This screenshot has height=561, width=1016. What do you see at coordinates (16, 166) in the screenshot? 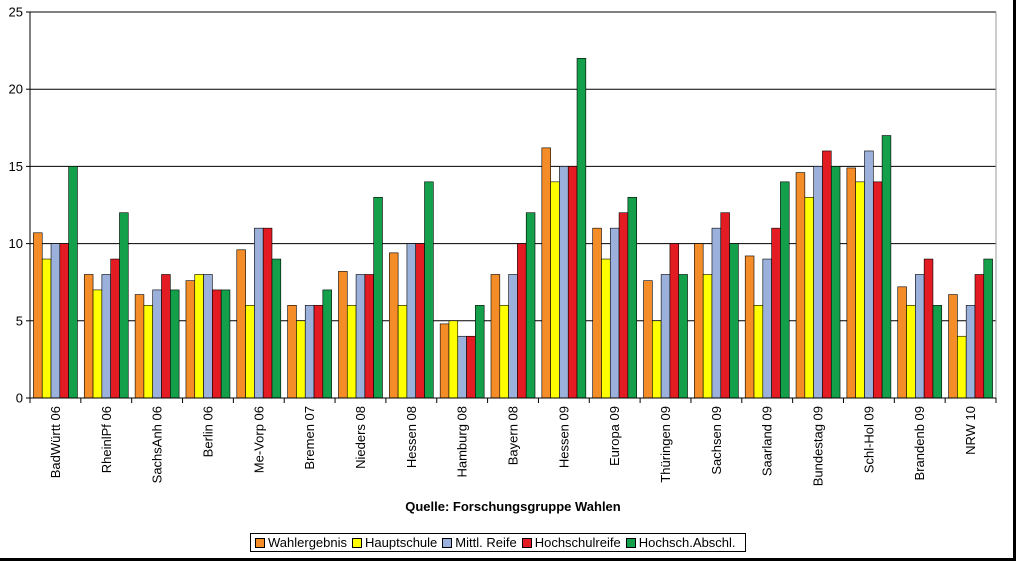
I see `y-tick-label: 15` at bounding box center [16, 166].